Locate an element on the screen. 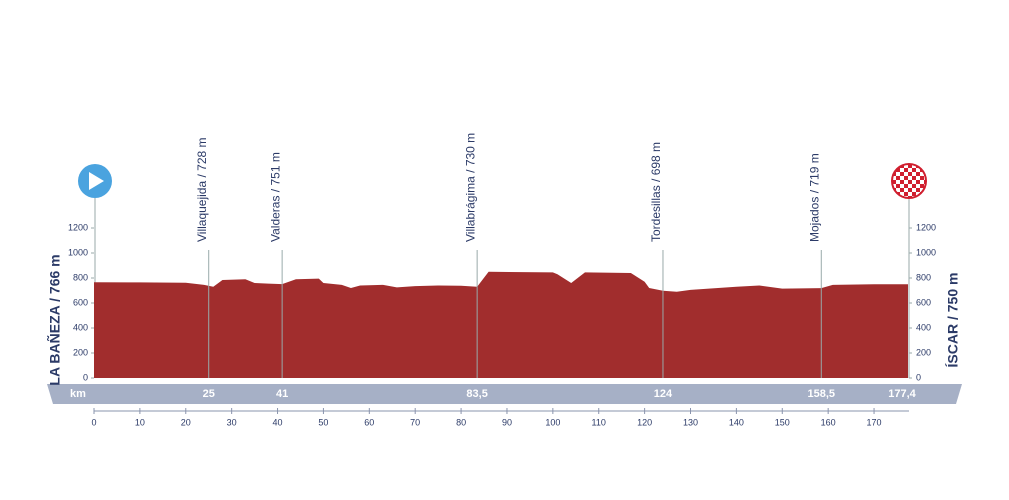 Image resolution: width=1009 pixels, height=500 pixels. start-arrow is located at coordinates (96, 181).